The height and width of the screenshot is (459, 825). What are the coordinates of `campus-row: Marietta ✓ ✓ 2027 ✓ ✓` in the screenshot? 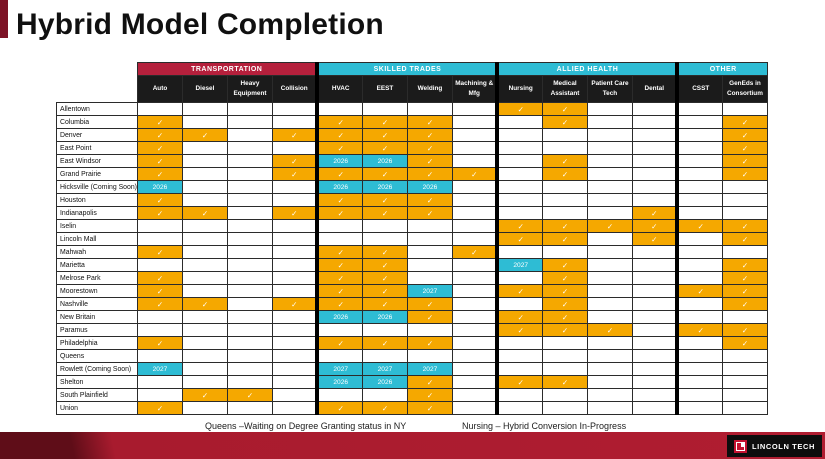 It's located at (412, 265).